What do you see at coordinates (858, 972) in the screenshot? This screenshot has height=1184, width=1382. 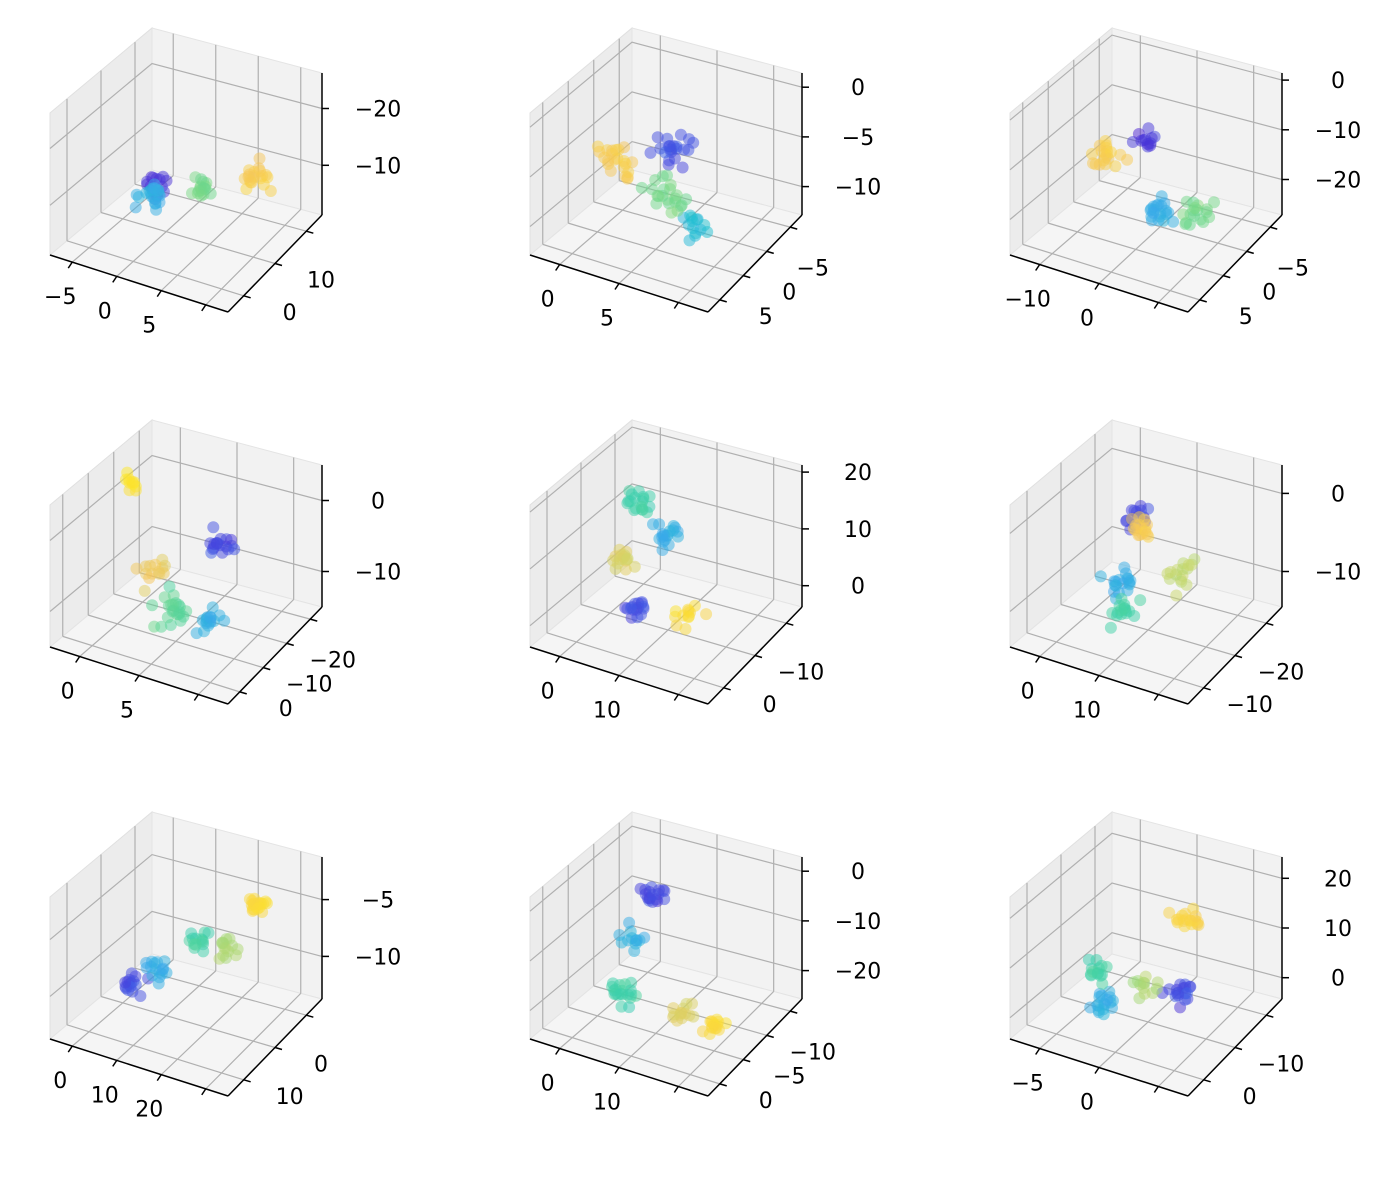 I see `z-tick-label: −20` at bounding box center [858, 972].